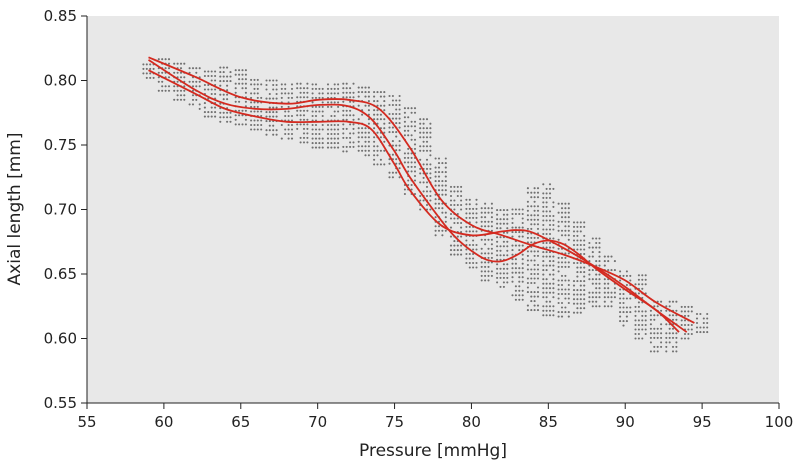 The width and height of the screenshot is (801, 465). I want to click on x-tick-label: 90, so click(625, 422).